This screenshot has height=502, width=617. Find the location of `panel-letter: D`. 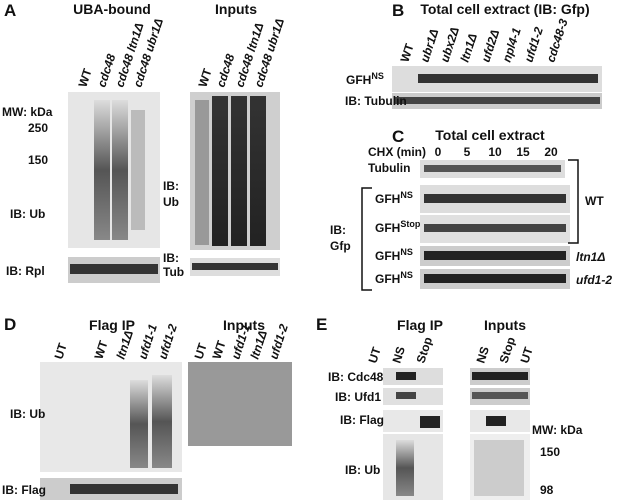

panel-letter: D is located at coordinates (10, 324).